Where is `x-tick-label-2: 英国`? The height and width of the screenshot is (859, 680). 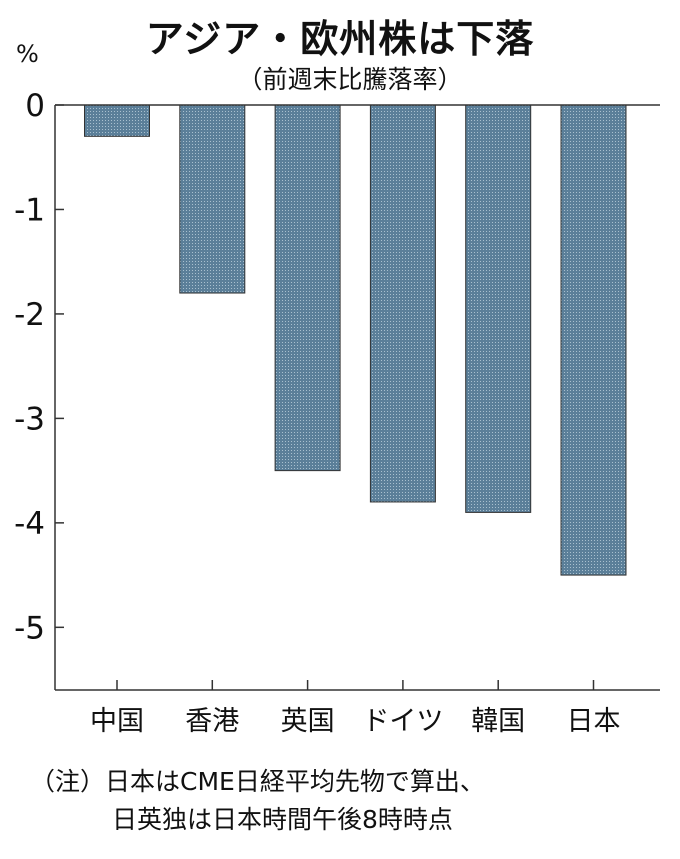
x-tick-label-2: 英国 is located at coordinates (308, 721).